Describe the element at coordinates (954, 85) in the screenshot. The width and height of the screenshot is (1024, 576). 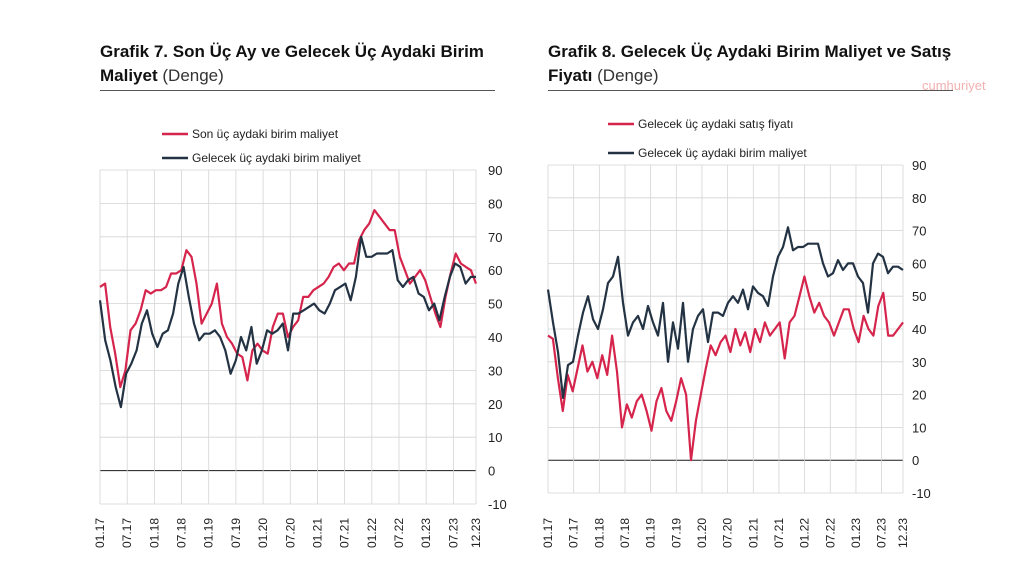
I see `watermark: cumhuriyet` at that location.